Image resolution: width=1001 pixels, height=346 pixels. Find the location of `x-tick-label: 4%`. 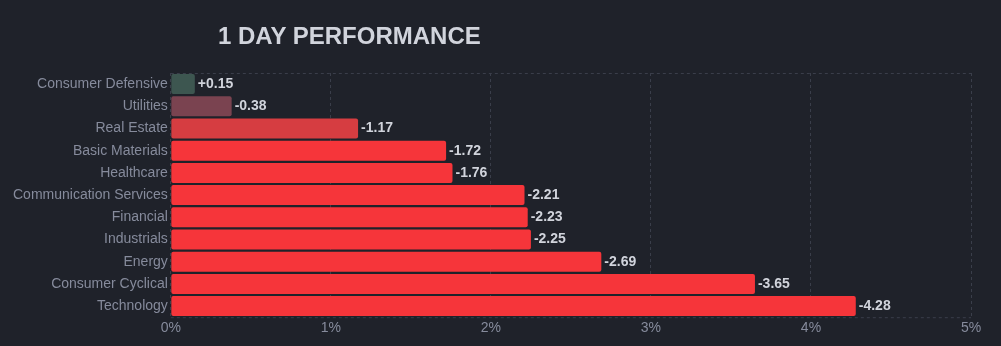

x-tick-label: 4% is located at coordinates (811, 327).